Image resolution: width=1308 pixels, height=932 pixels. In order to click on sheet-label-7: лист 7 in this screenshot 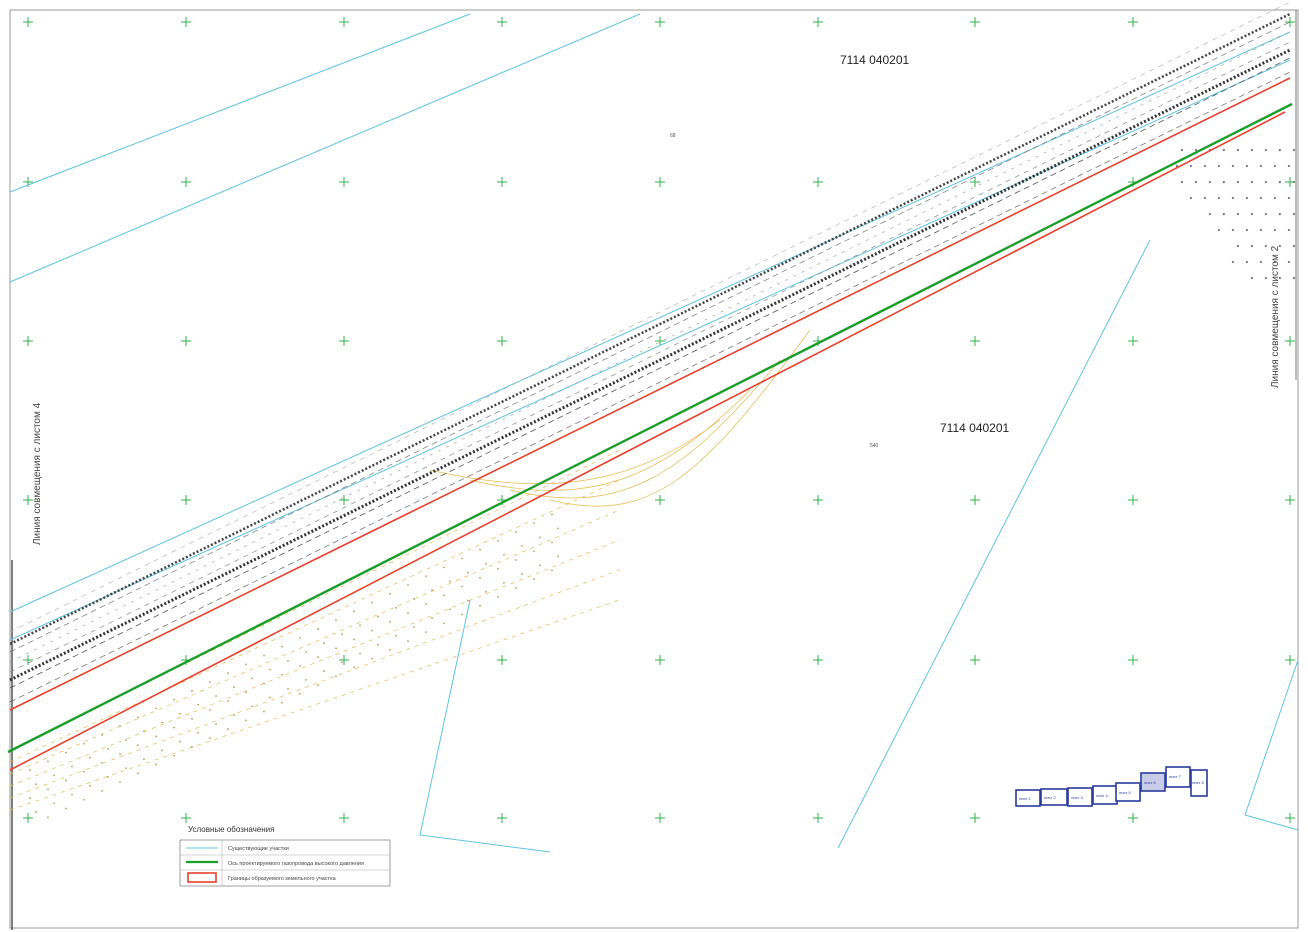, I will do `click(1175, 776)`.